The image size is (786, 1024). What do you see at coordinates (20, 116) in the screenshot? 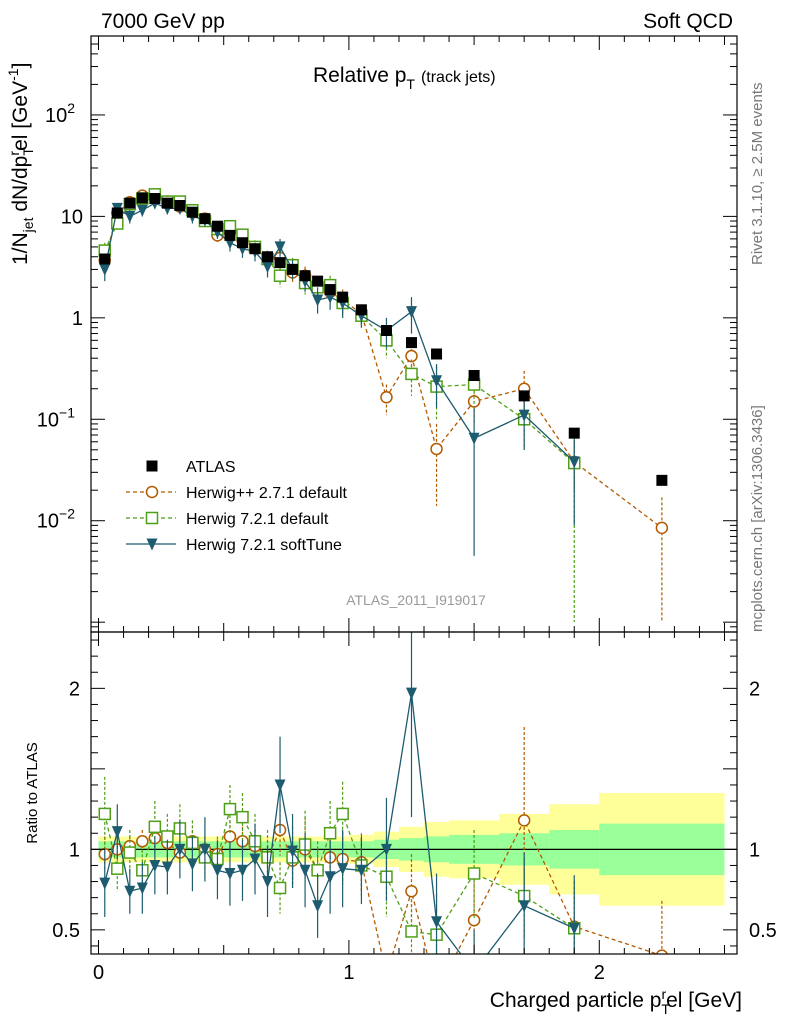
I see `ylabel-part-f: el [GeV` at bounding box center [20, 116].